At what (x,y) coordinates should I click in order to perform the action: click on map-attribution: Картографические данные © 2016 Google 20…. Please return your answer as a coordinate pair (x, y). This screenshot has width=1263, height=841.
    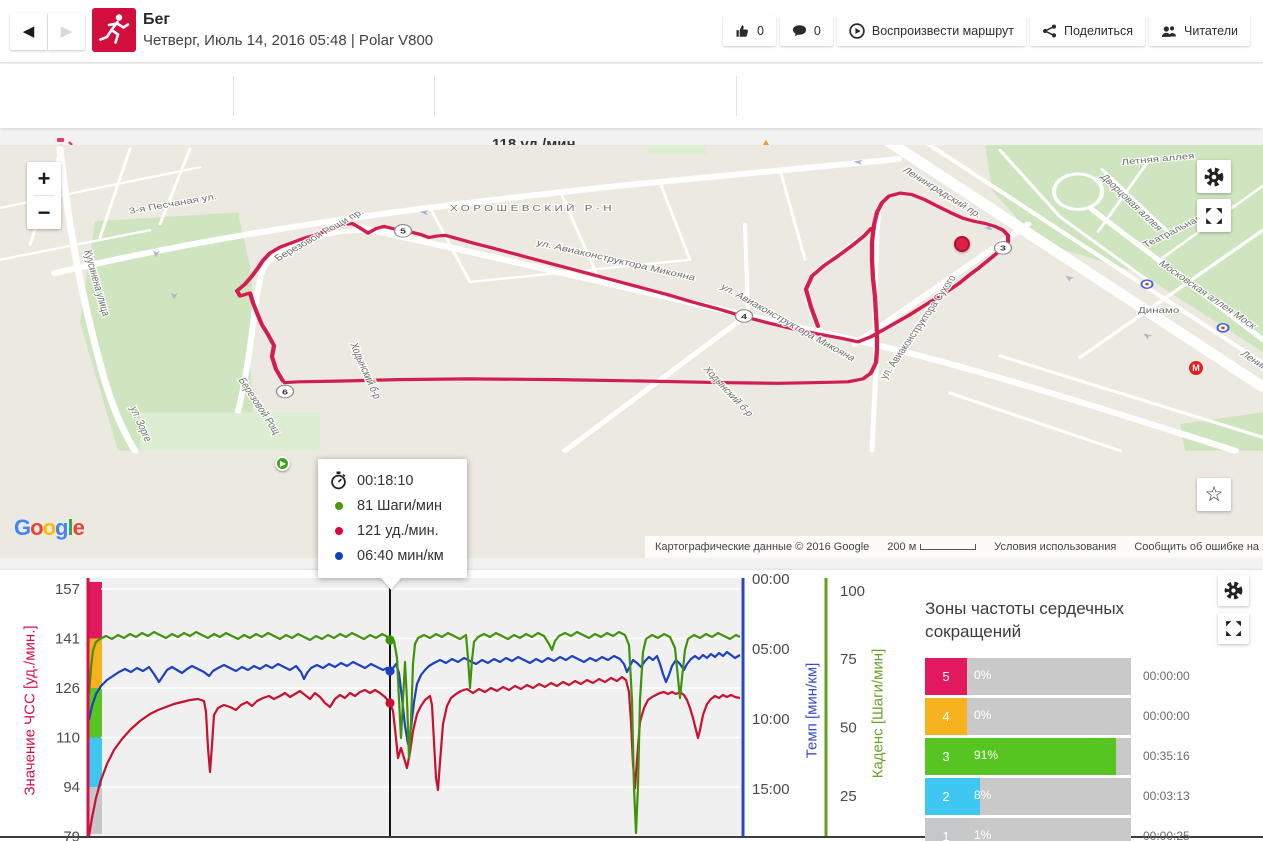
    Looking at the image, I should click on (954, 547).